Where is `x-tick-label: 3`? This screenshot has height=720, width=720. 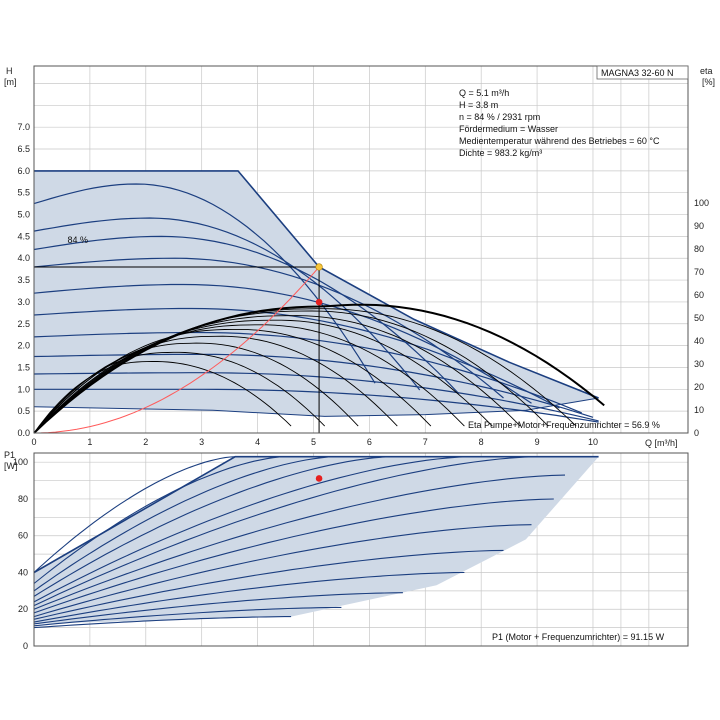 x-tick-label: 3 is located at coordinates (201, 442).